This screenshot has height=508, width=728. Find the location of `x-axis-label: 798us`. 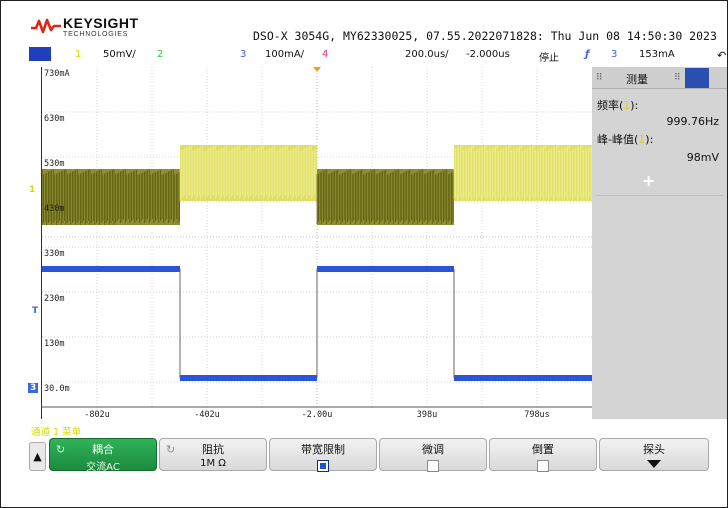

x-axis-label: 798us is located at coordinates (537, 414).